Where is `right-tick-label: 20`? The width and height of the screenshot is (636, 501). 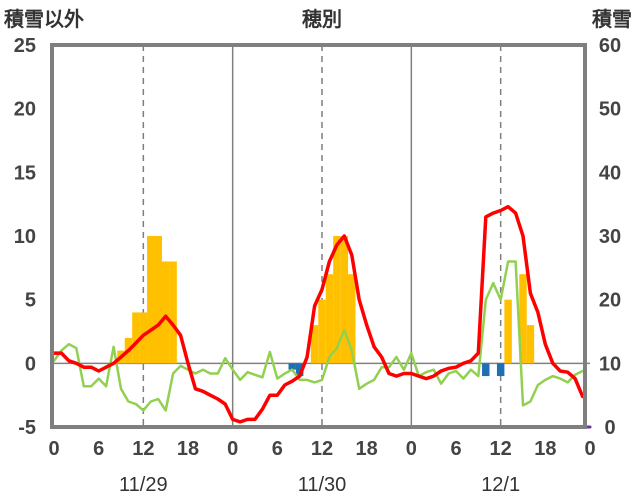
right-tick-label: 20 is located at coordinates (610, 301).